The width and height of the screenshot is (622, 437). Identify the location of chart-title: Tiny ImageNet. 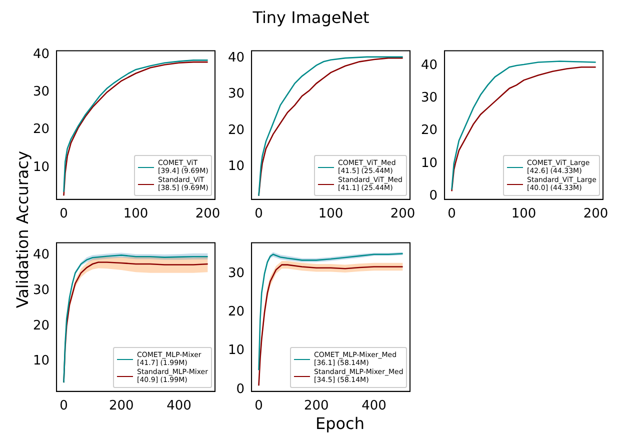
(311, 17).